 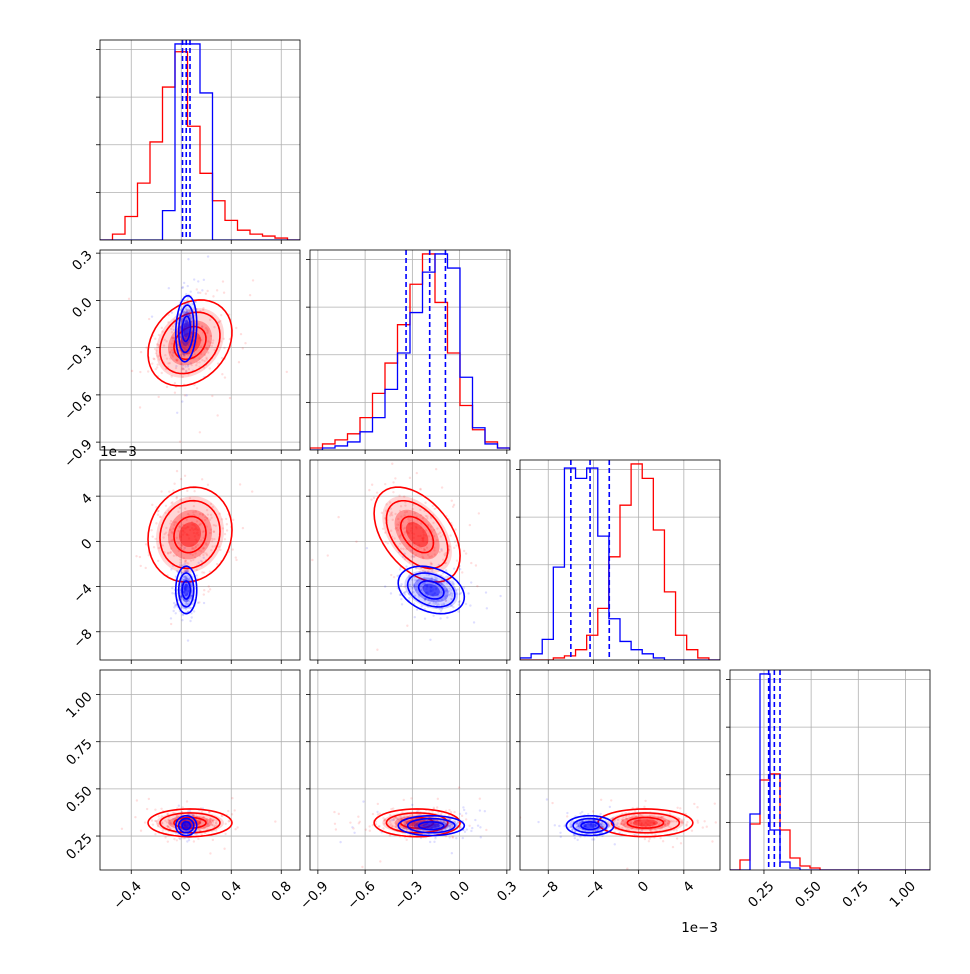 I want to click on y-tick-label: −4, so click(x=82, y=593).